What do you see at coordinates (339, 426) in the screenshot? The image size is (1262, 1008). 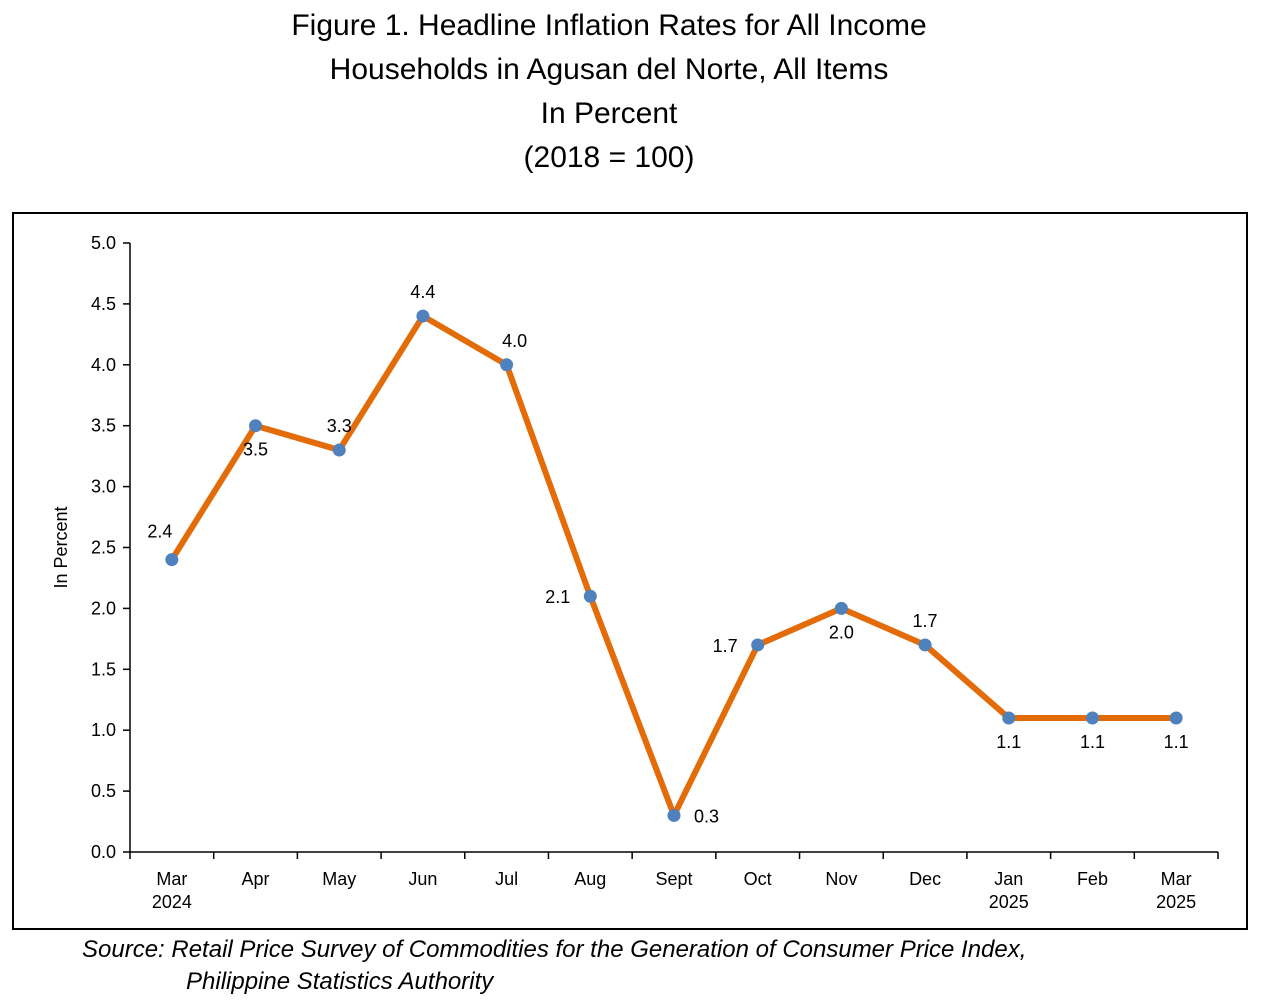 I see `data-label: 3.3` at bounding box center [339, 426].